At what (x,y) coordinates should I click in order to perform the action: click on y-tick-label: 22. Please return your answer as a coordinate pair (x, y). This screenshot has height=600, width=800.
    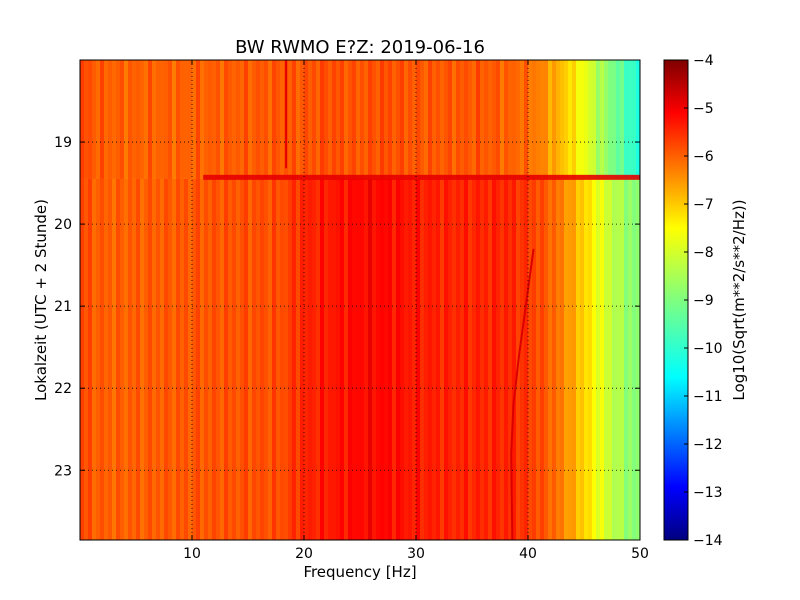
    Looking at the image, I should click on (63, 389).